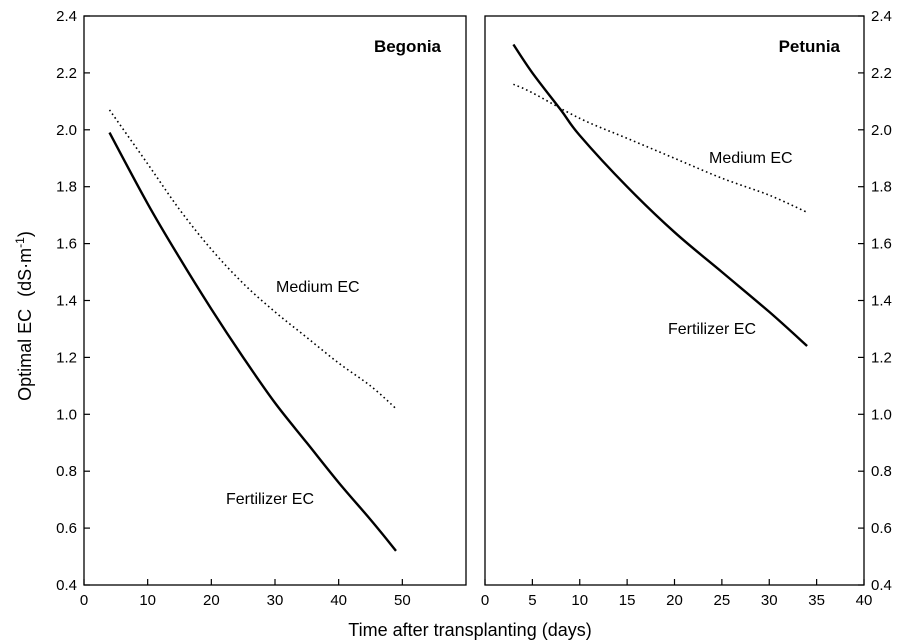 Image resolution: width=900 pixels, height=643 pixels. What do you see at coordinates (751, 158) in the screenshot?
I see `petunia-medium-ec-label: Medium EC` at bounding box center [751, 158].